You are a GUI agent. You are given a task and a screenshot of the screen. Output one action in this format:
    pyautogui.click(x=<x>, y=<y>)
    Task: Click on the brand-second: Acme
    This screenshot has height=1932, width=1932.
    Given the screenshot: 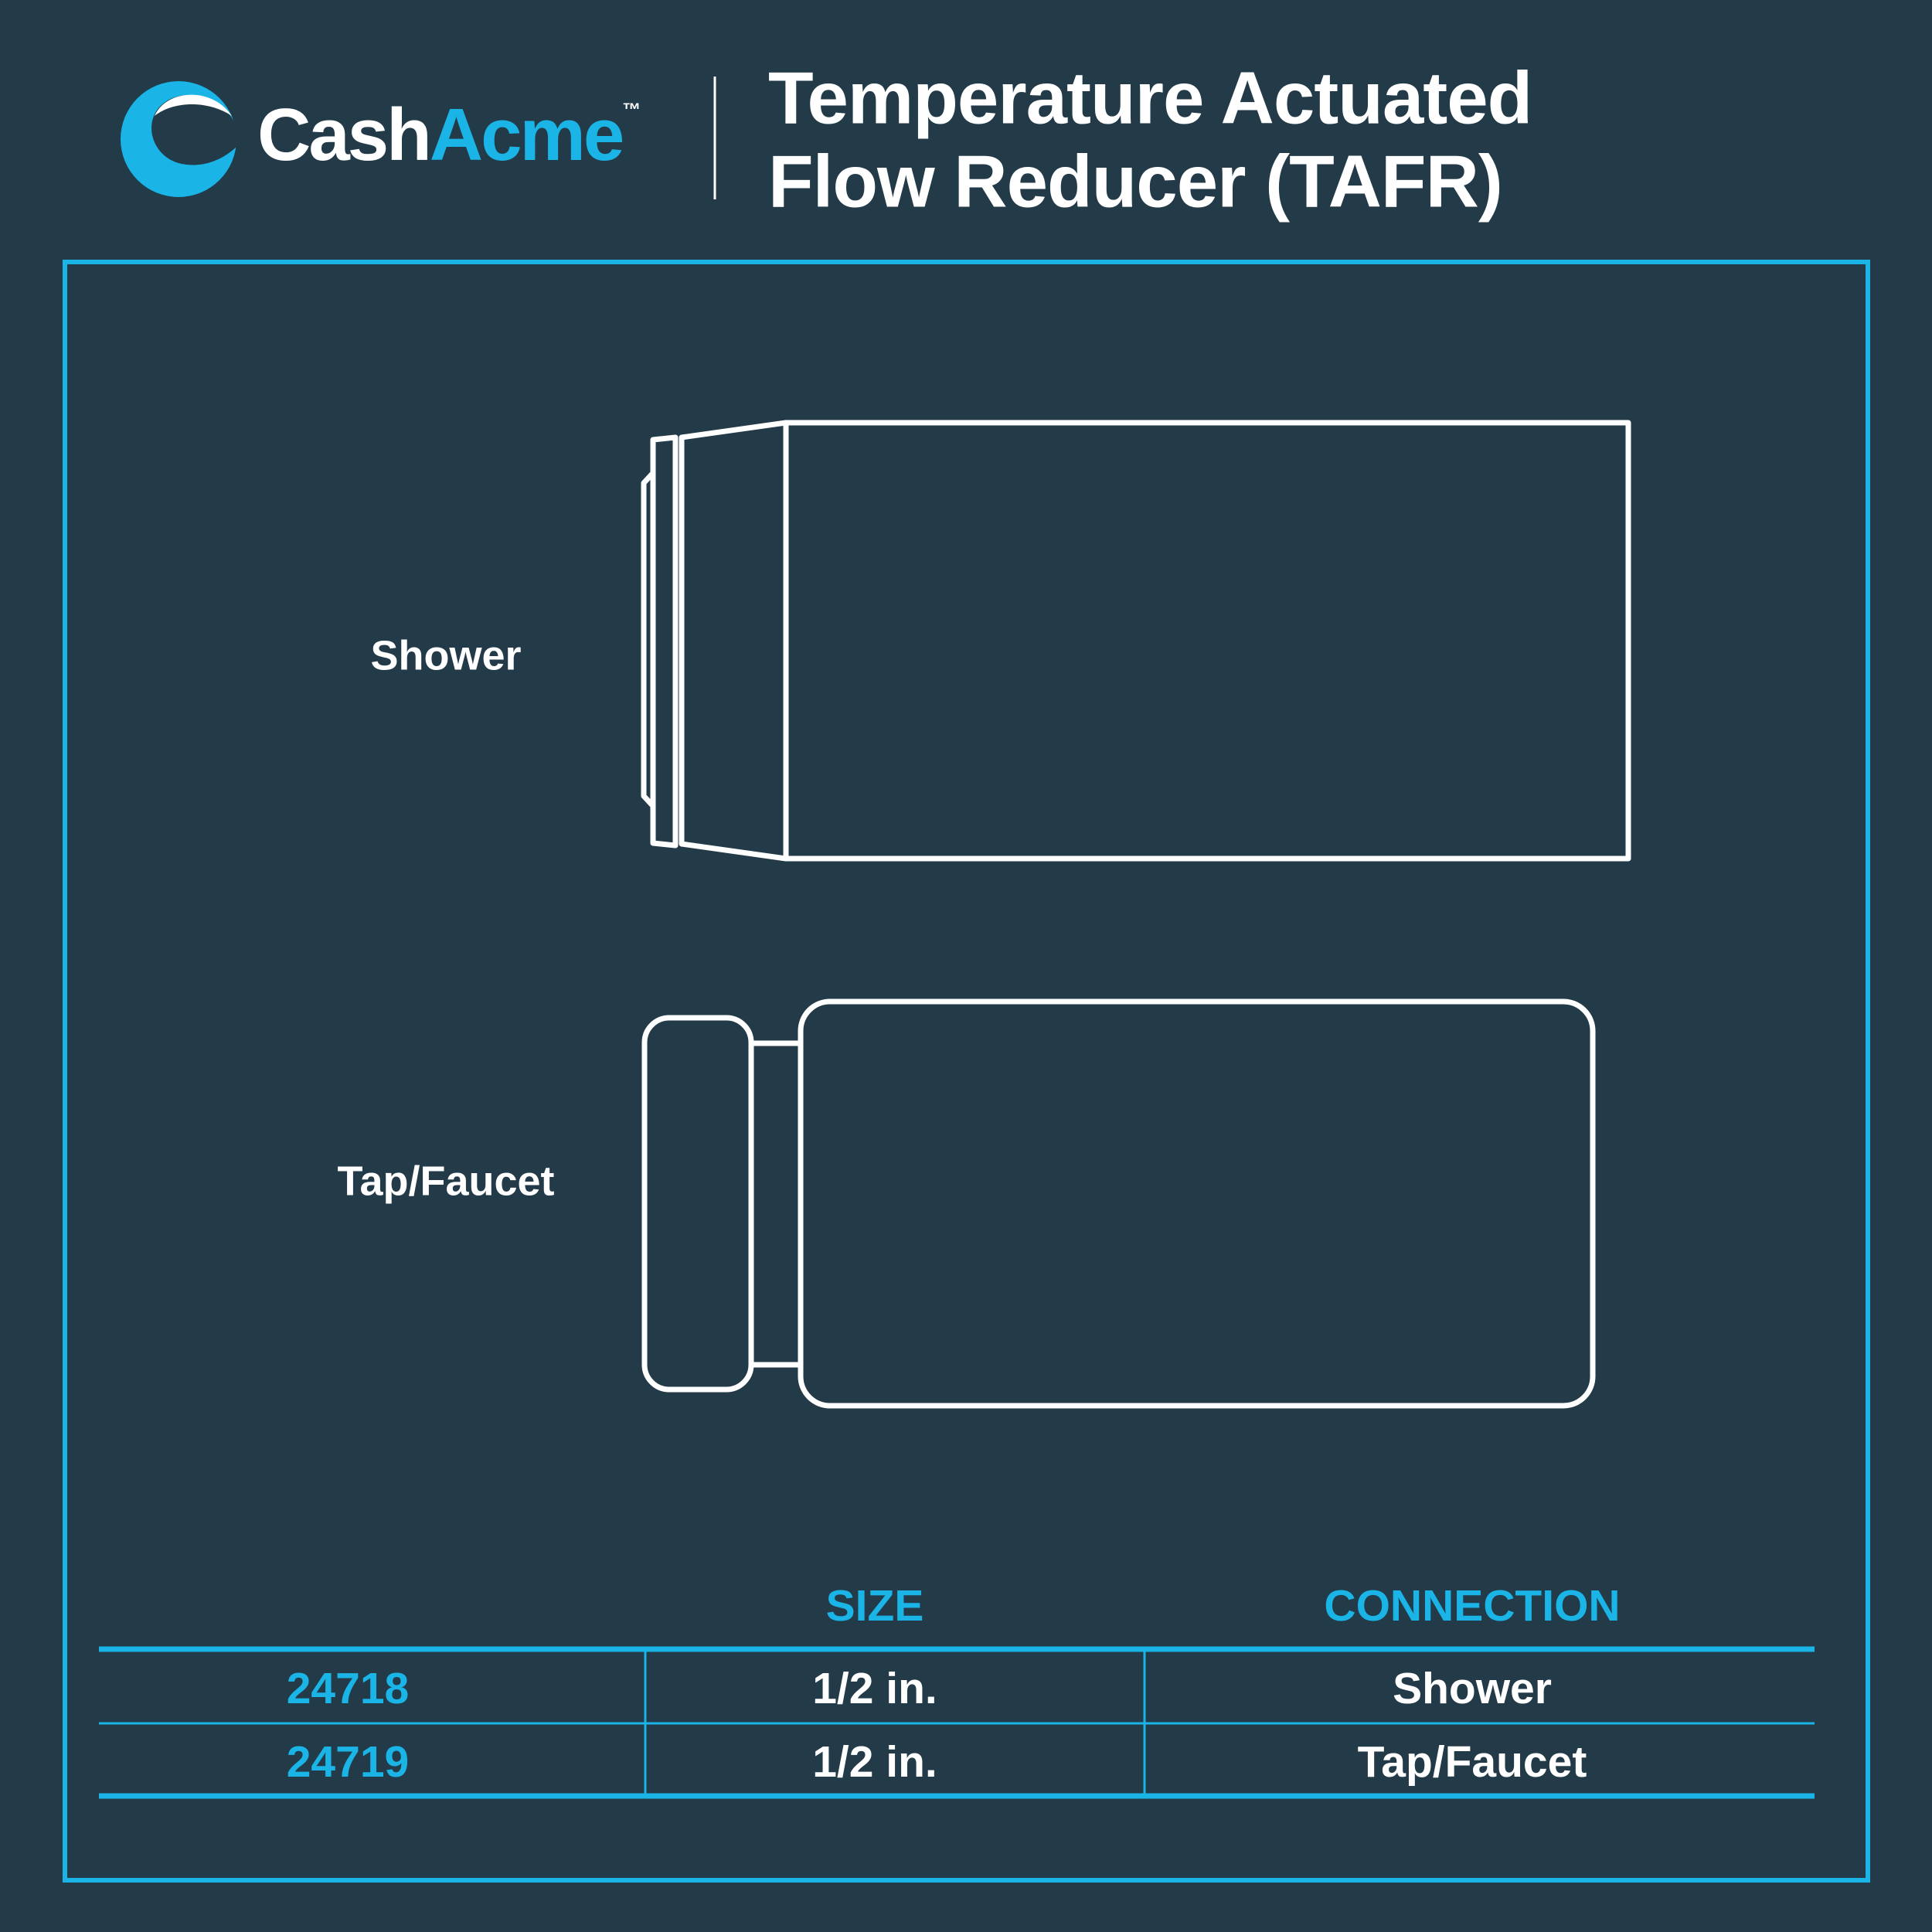 What is the action you would take?
    pyautogui.click(x=526, y=135)
    